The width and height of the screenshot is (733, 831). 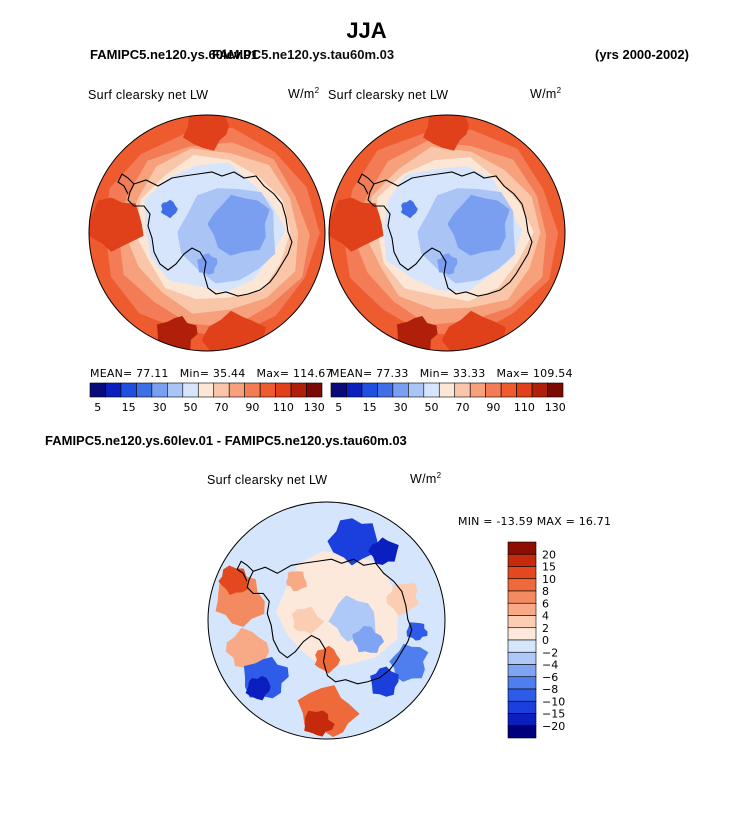 What do you see at coordinates (534, 373) in the screenshot?
I see `map2-max: Max= 109.54` at bounding box center [534, 373].